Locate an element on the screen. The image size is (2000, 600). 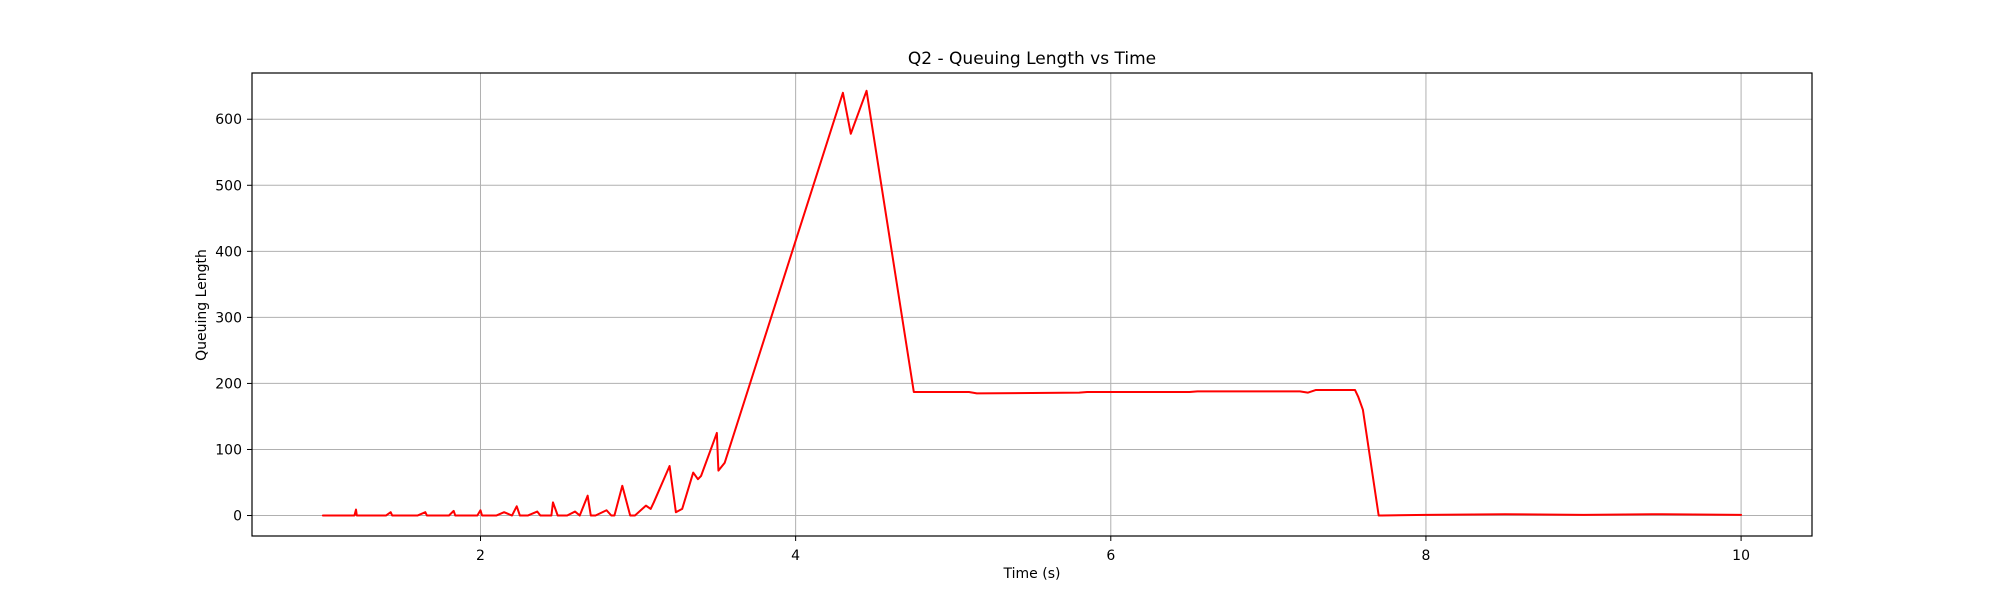
x-axis-label: Time (s) is located at coordinates (1032, 574).